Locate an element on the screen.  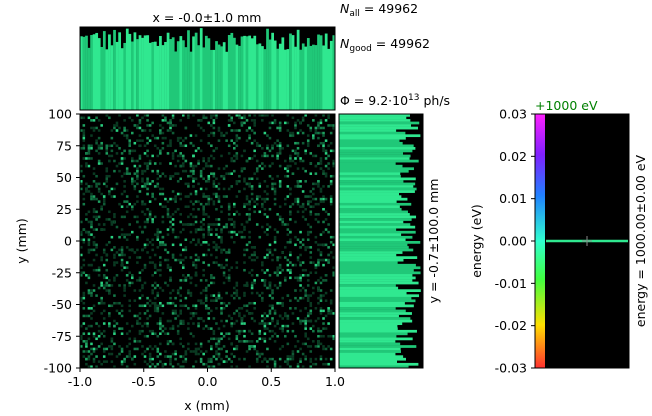
energy-axis-label: energy (eV) is located at coordinates (476, 241).